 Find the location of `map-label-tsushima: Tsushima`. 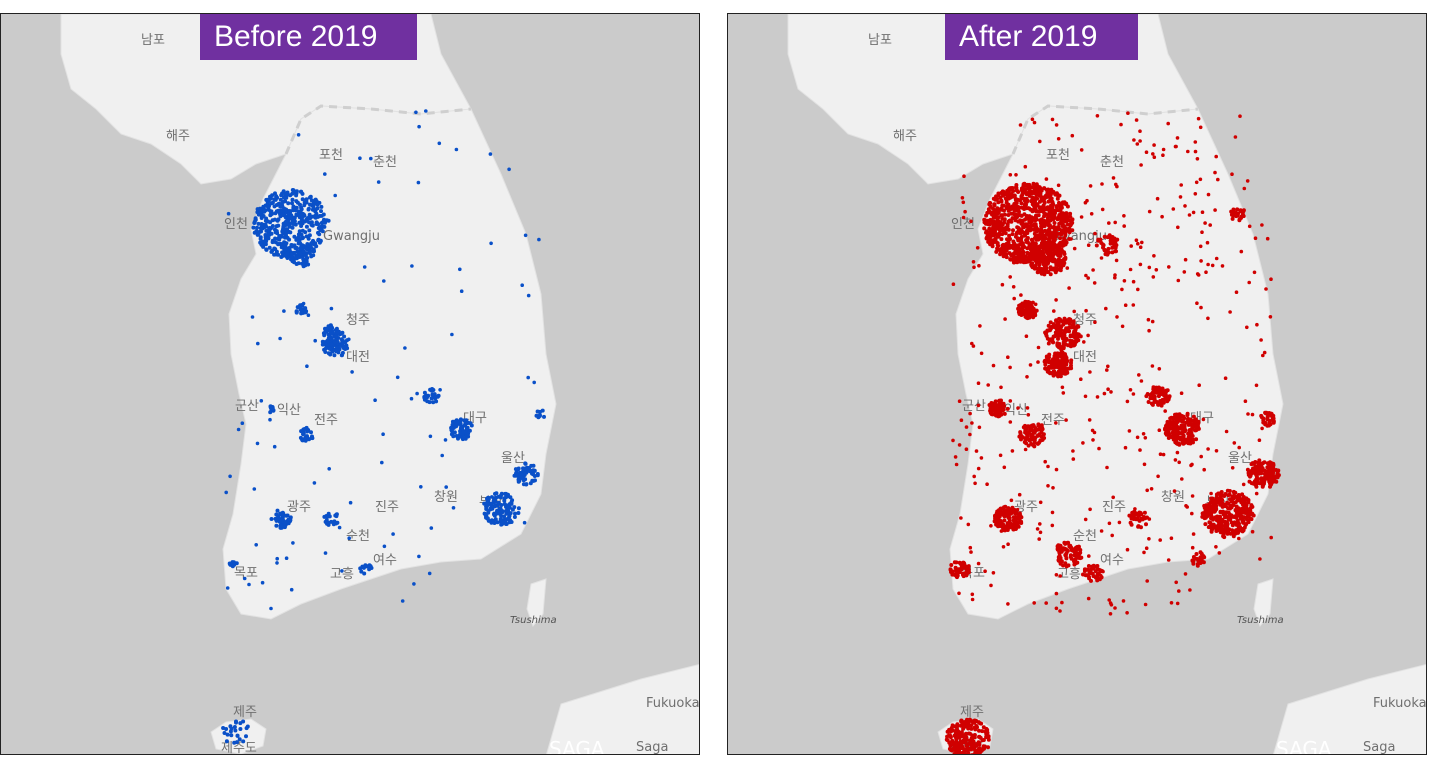

map-label-tsushima: Tsushima is located at coordinates (1260, 620).